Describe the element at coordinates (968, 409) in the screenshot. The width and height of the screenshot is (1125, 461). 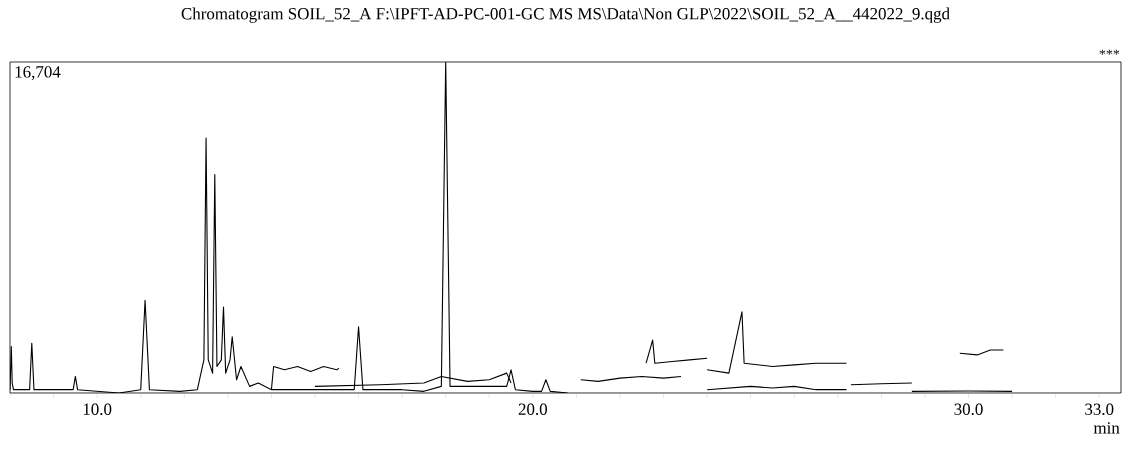
I see `x-tick-label: 30.0` at that location.